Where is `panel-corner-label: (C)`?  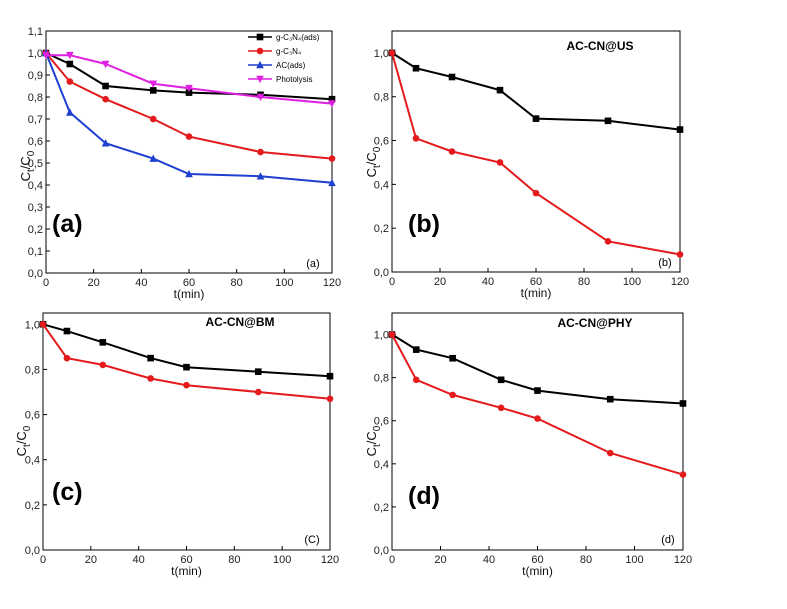
panel-corner-label: (C) is located at coordinates (311, 540).